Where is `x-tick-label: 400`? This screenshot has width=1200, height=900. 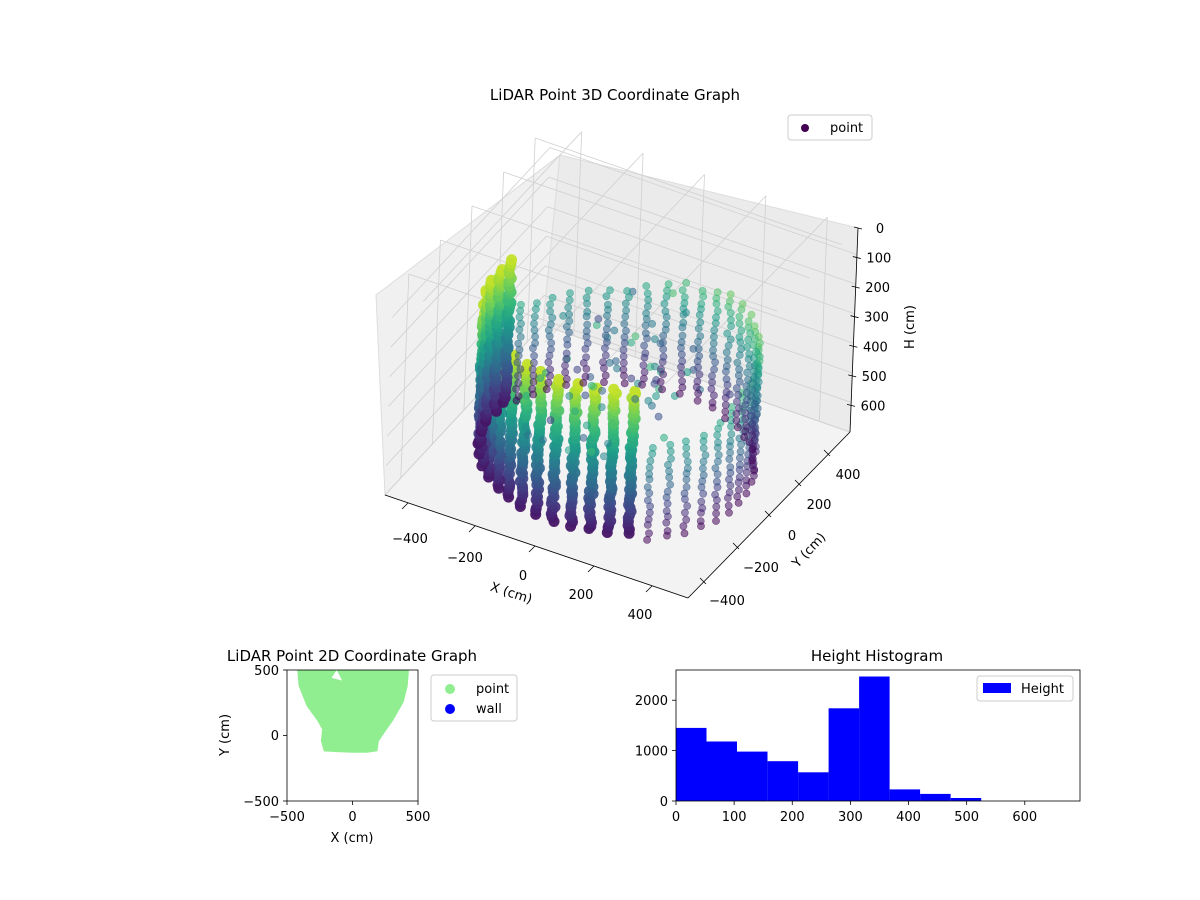
x-tick-label: 400 is located at coordinates (640, 615).